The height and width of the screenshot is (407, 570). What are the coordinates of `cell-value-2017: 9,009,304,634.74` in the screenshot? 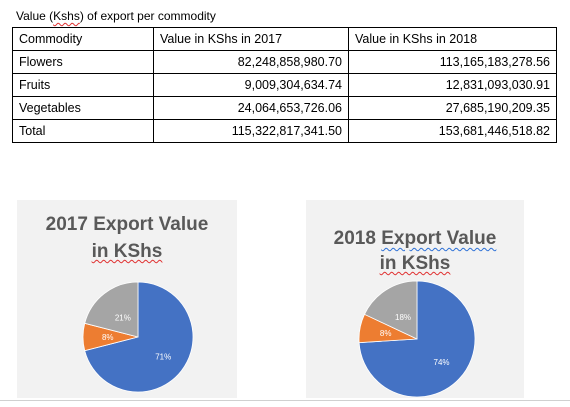 It's located at (251, 85).